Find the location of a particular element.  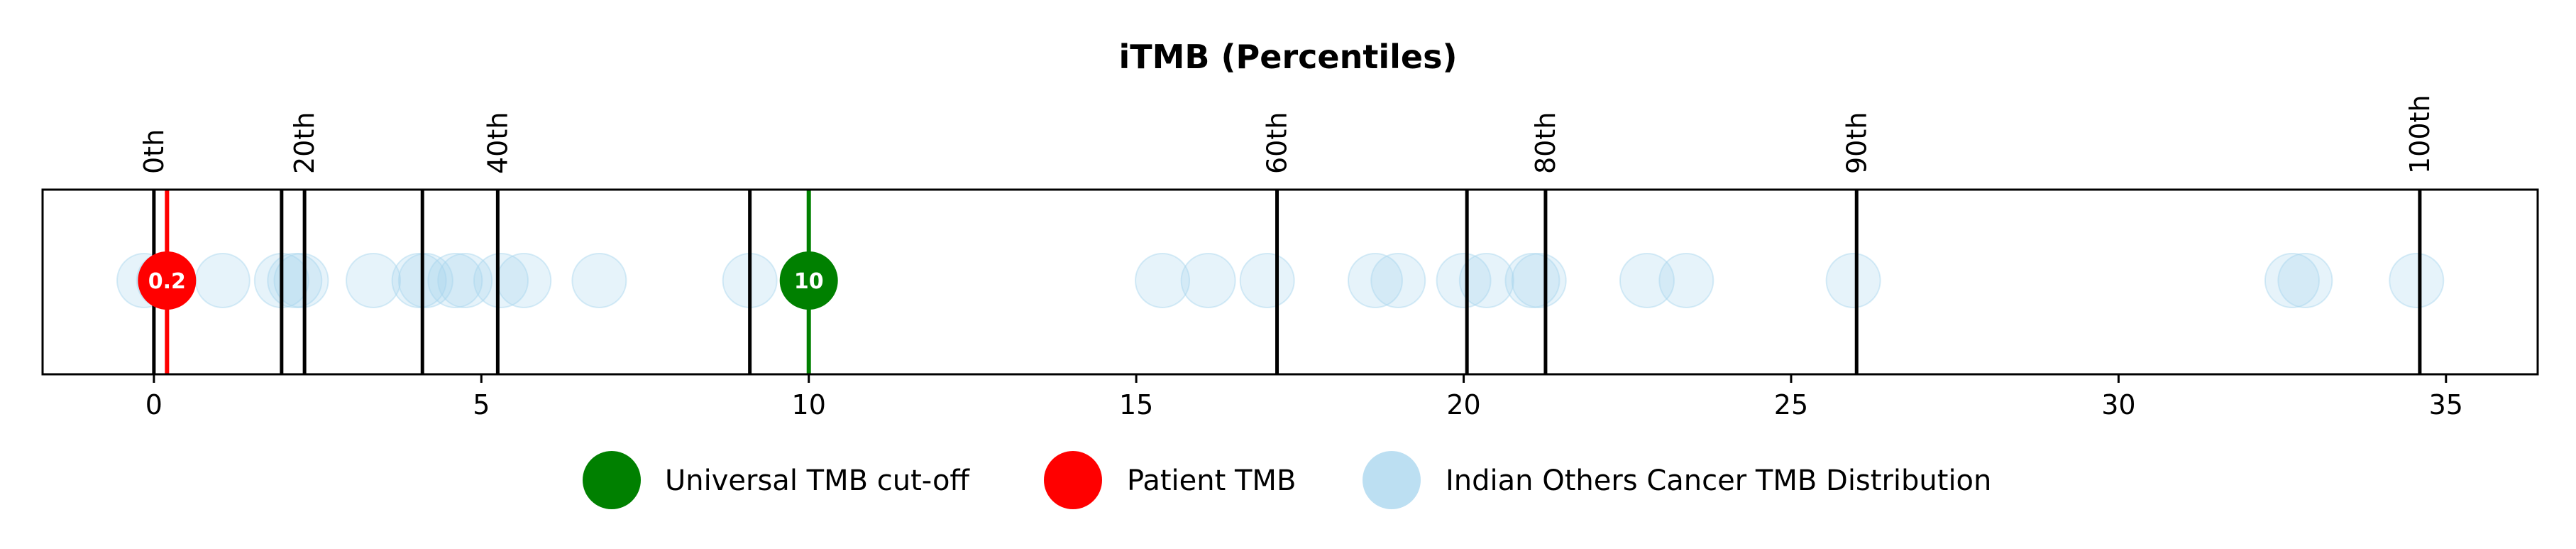

x-tick-label: 20 is located at coordinates (1463, 405).